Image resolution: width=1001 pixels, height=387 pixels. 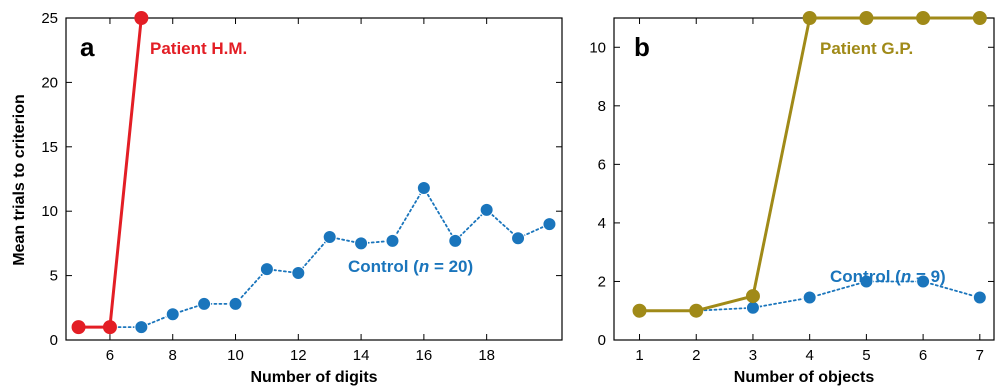 I want to click on control-b-suffix: = 9), so click(x=928, y=276).